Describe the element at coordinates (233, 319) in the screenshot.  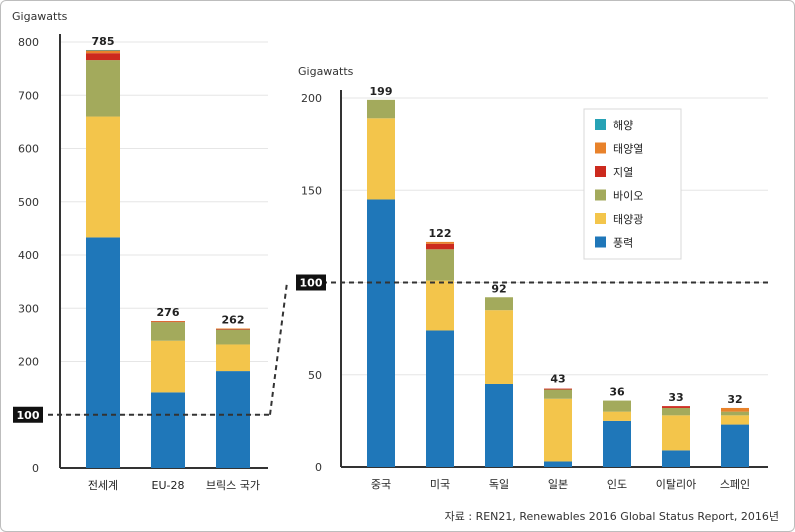
I see `bar-total-label: 262` at that location.